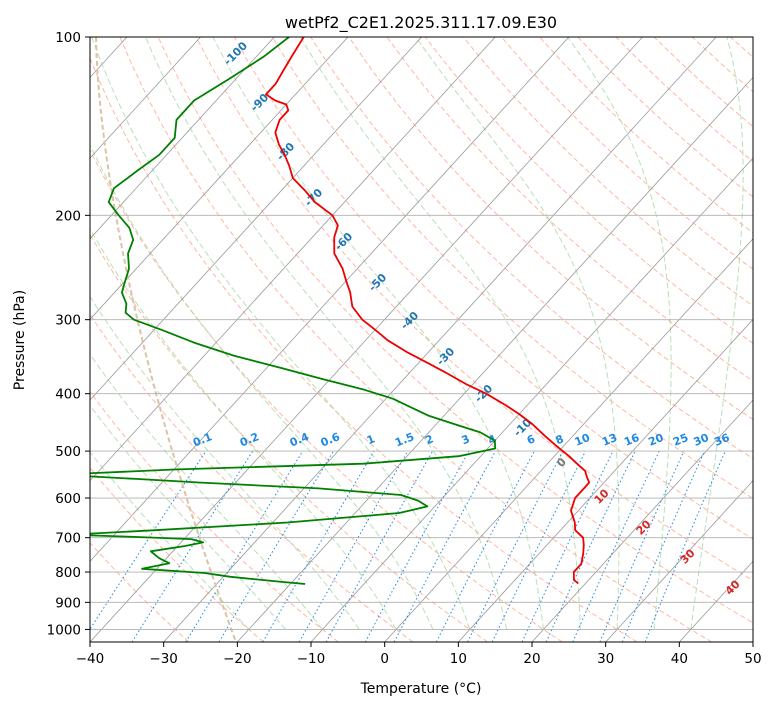 This screenshot has height=708, width=775. I want to click on x-tick-label: −40, so click(90, 659).